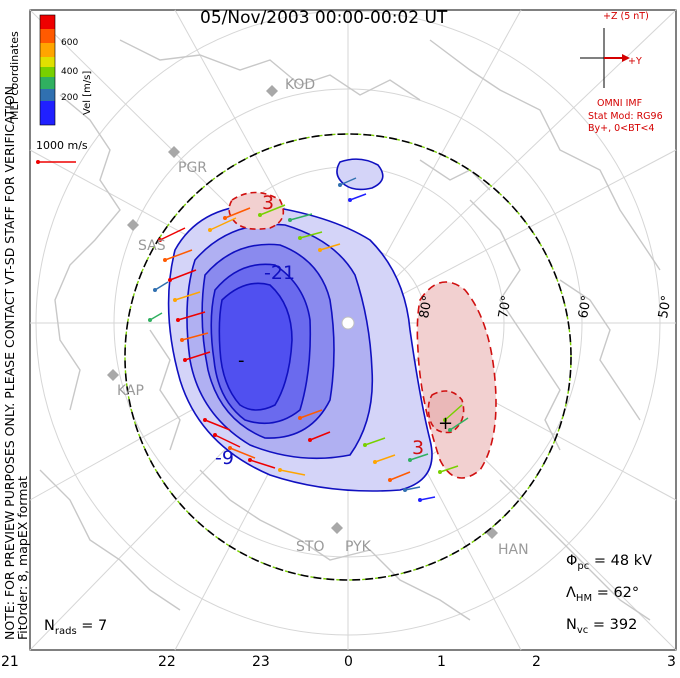  I want to click on contour-label-pos3b: 3, so click(418, 448).